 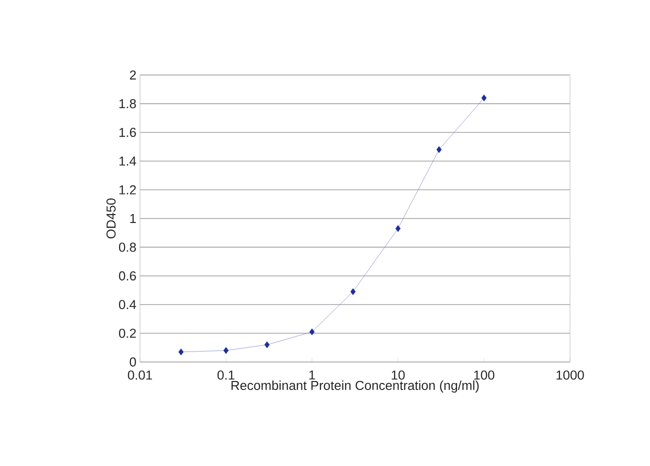 I want to click on y-tick-label: 1.2, so click(x=127, y=189).